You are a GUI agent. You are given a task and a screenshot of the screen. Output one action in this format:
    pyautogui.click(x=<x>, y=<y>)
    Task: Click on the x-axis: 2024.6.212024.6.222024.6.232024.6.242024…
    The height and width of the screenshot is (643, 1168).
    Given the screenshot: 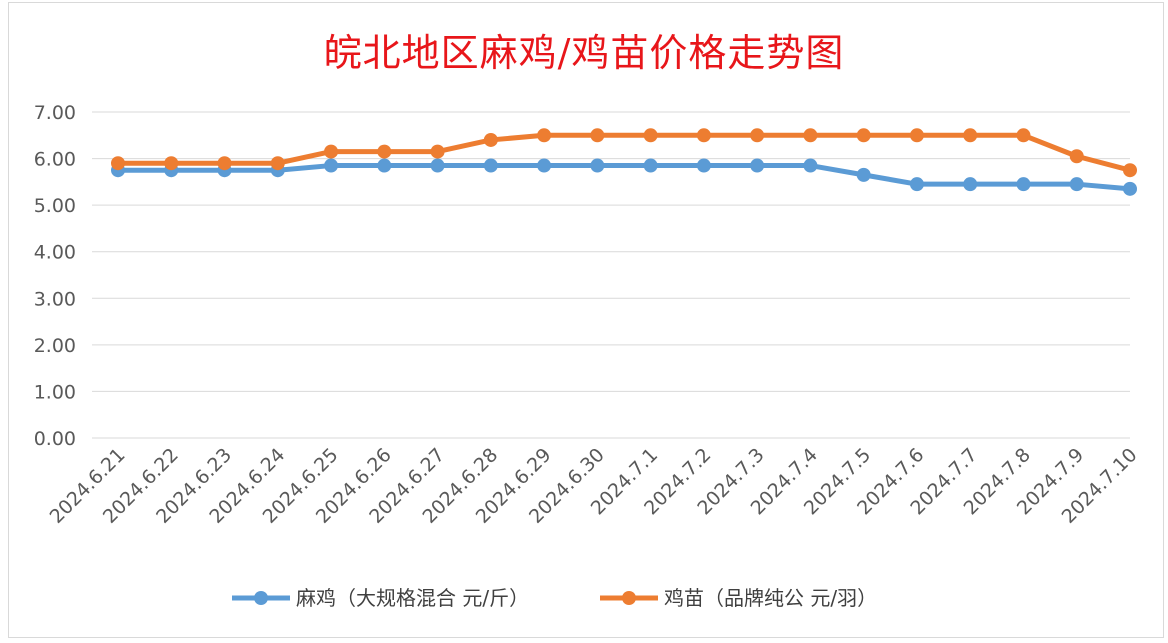 What is the action you would take?
    pyautogui.click(x=594, y=486)
    